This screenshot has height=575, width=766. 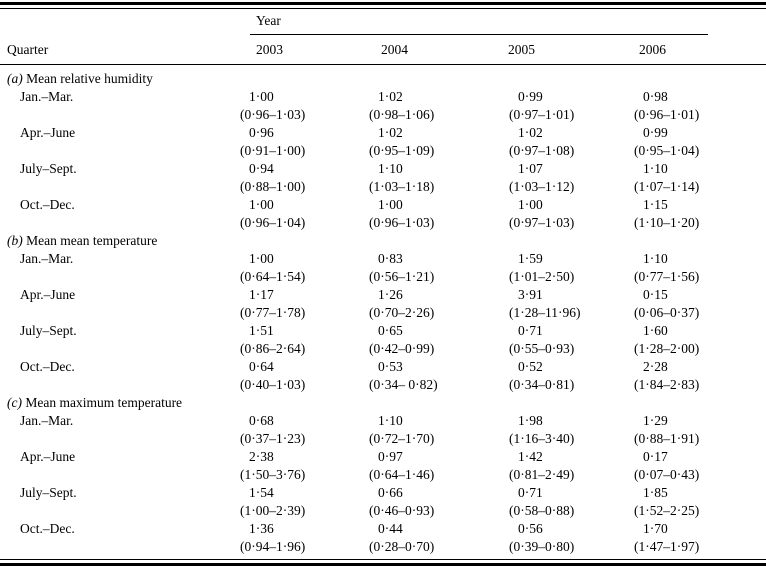 What do you see at coordinates (521, 49) in the screenshot?
I see `year-column-label: 2005` at bounding box center [521, 49].